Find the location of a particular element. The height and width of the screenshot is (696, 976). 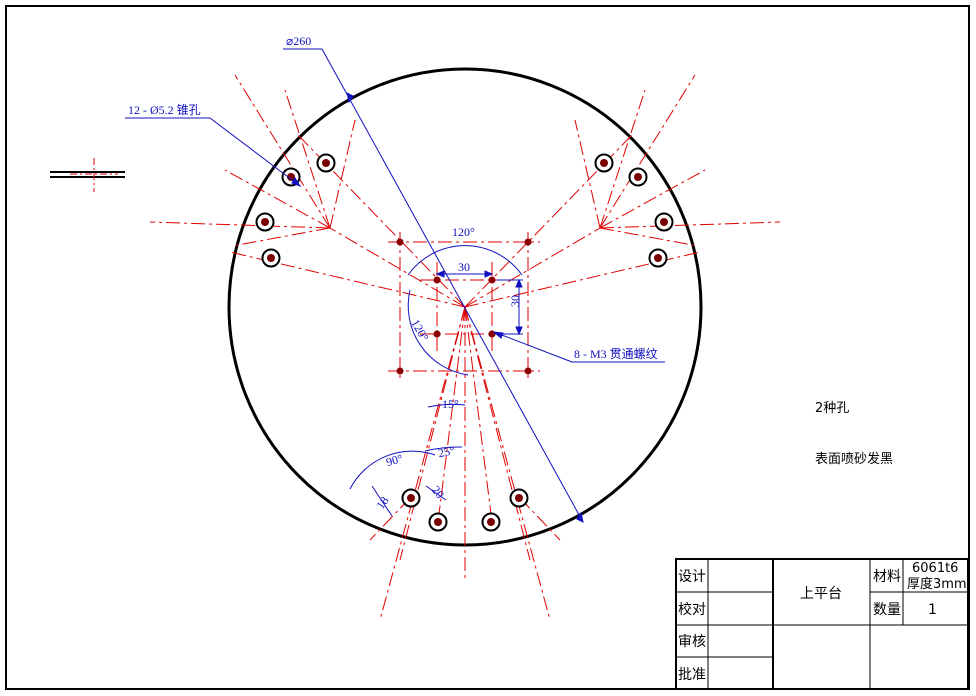

dimension-30-width: 30 is located at coordinates (464, 267).